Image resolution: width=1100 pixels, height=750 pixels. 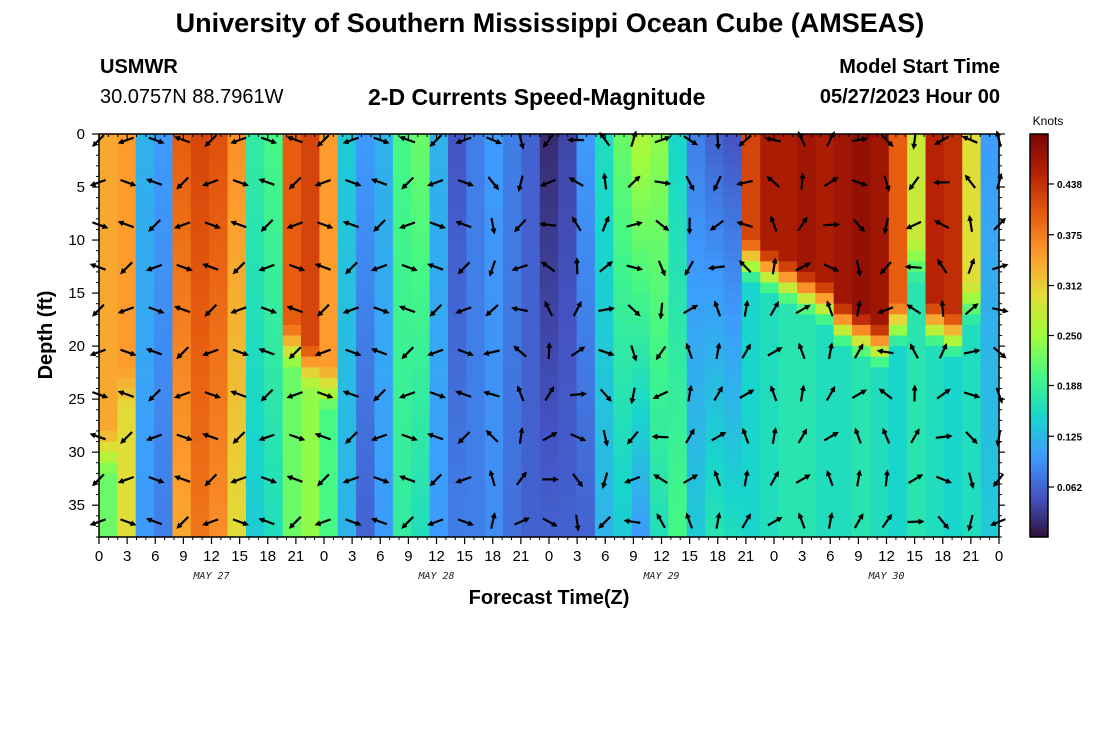 What do you see at coordinates (380, 556) in the screenshot?
I see `x-tick-label: 6` at bounding box center [380, 556].